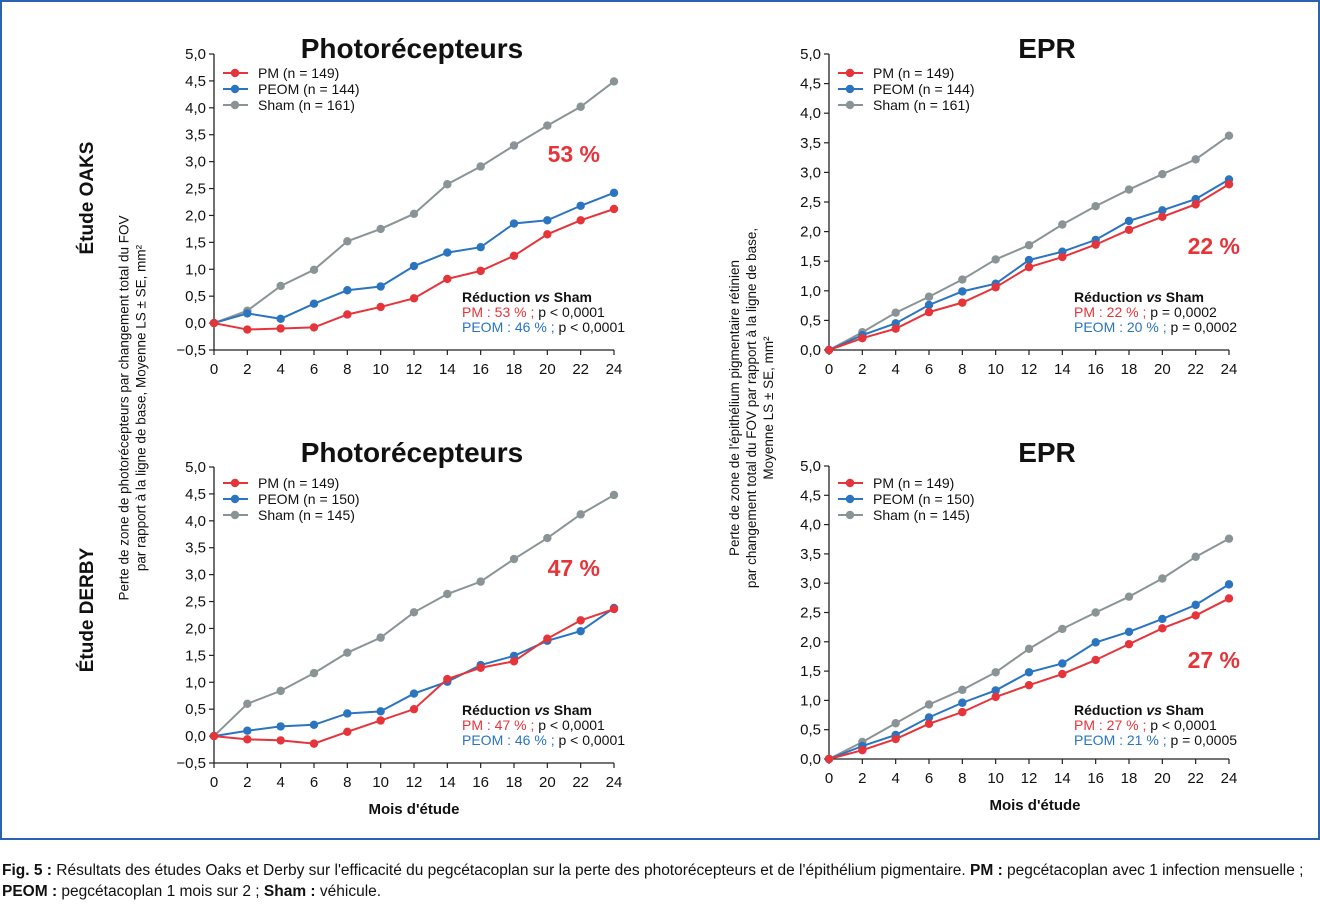  What do you see at coordinates (1029, 265) in the screenshot?
I see `series-peom` at bounding box center [1029, 265].